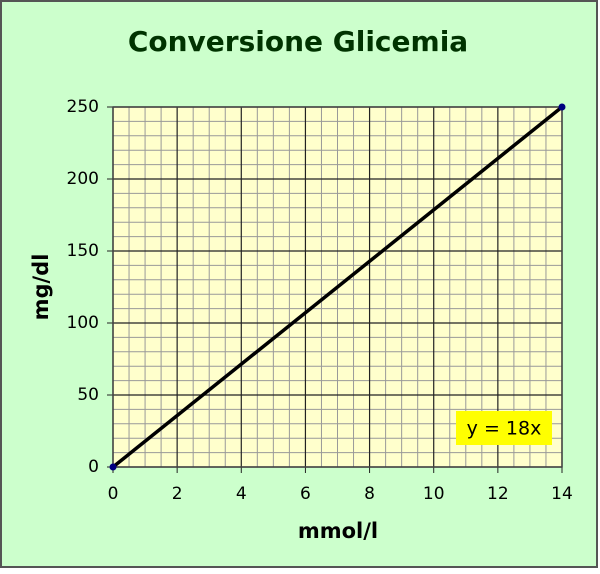 Image resolution: width=600 pixels, height=574 pixels. I want to click on x-tick-label: 4, so click(241, 494).